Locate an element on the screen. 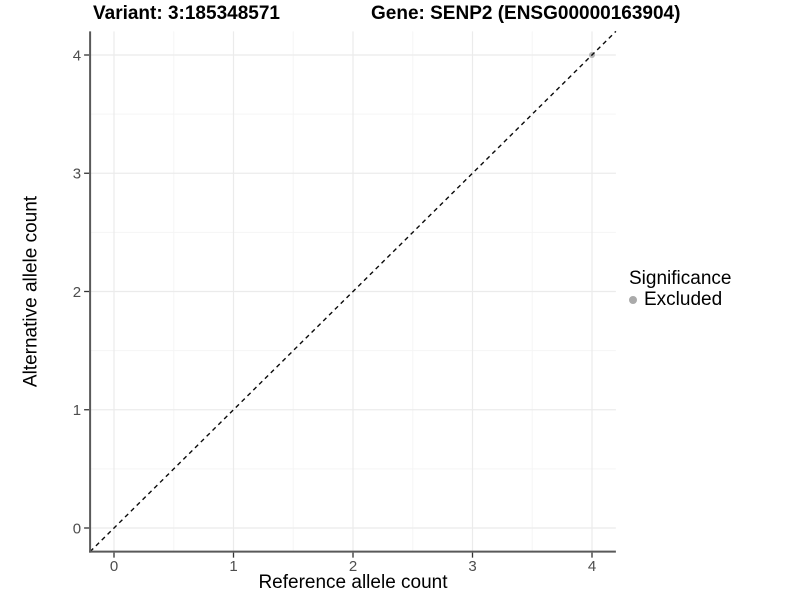 The height and width of the screenshot is (600, 800). y-tick-label: 0 is located at coordinates (77, 528).